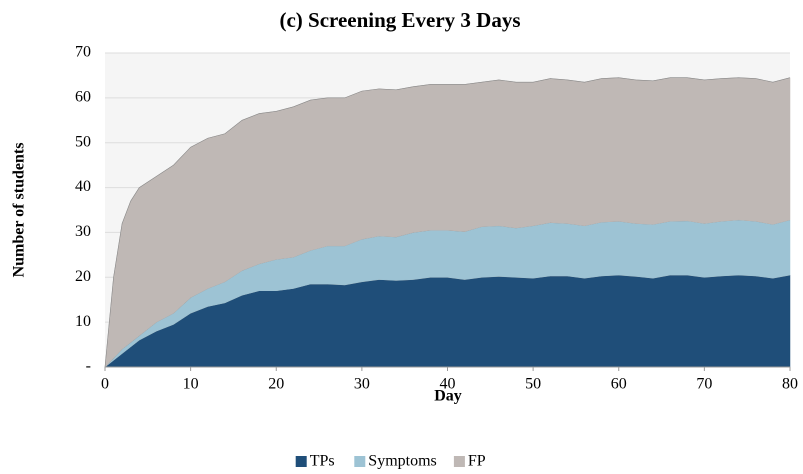  Describe the element at coordinates (399, 20) in the screenshot. I see `chart-title: (c) Screening Every 3 Days` at that location.